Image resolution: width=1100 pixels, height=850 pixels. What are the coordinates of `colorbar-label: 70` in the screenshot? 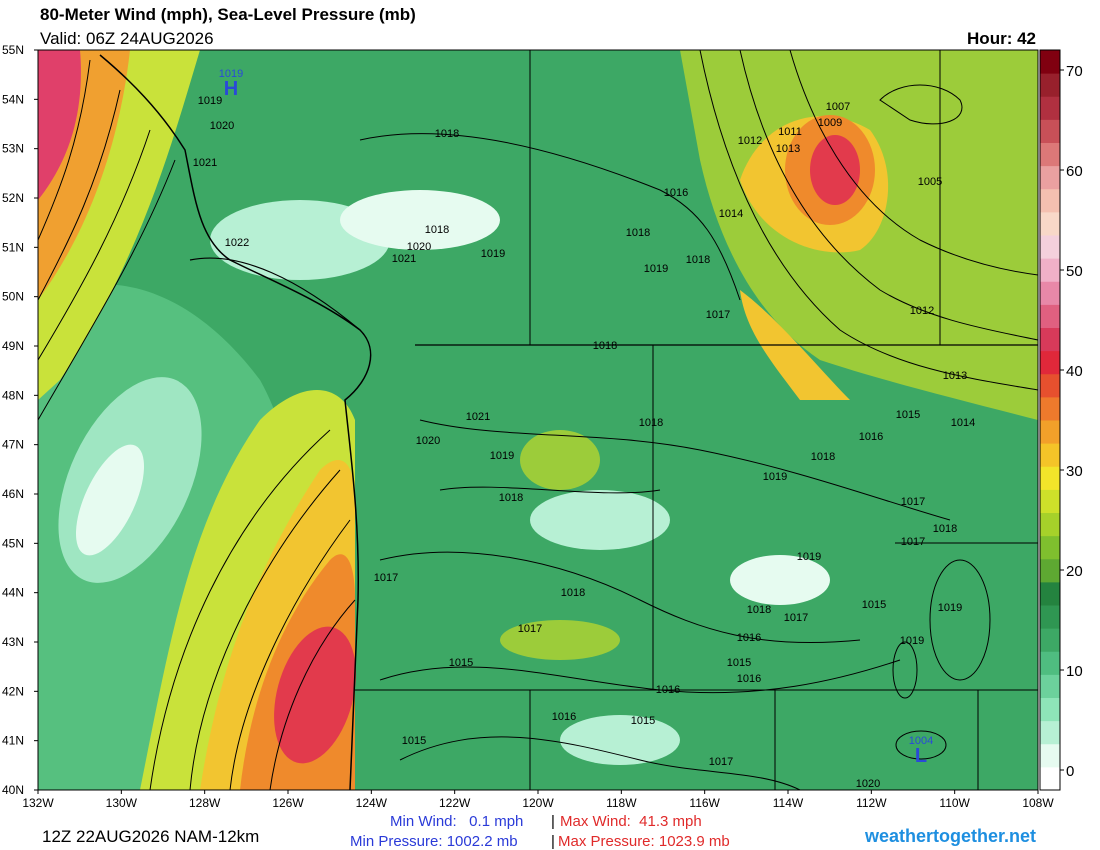 It's located at (1074, 71).